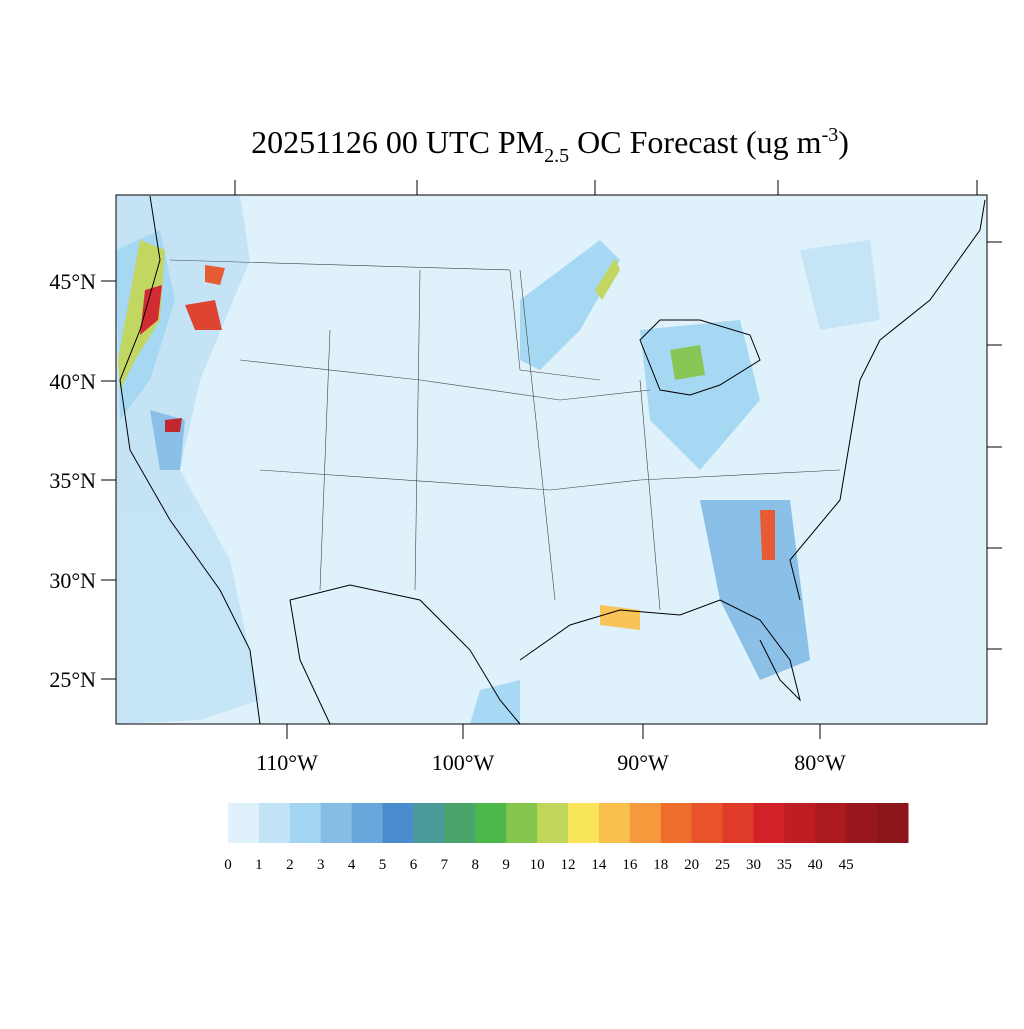 The height and width of the screenshot is (1029, 1024). I want to click on lat-label: 45°N, so click(72, 281).